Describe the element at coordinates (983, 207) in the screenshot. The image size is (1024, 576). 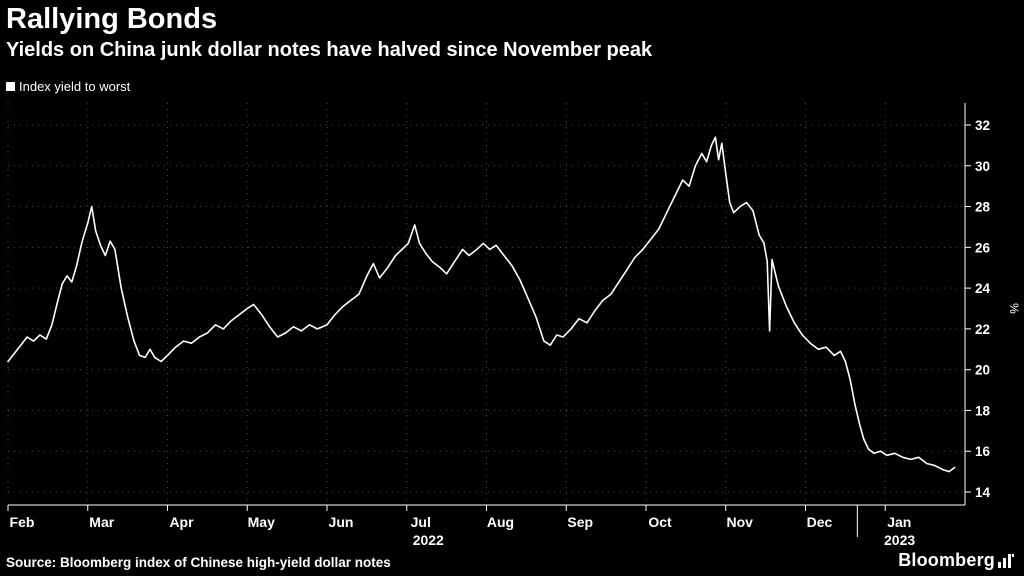
I see `y-tick-label: 28` at that location.